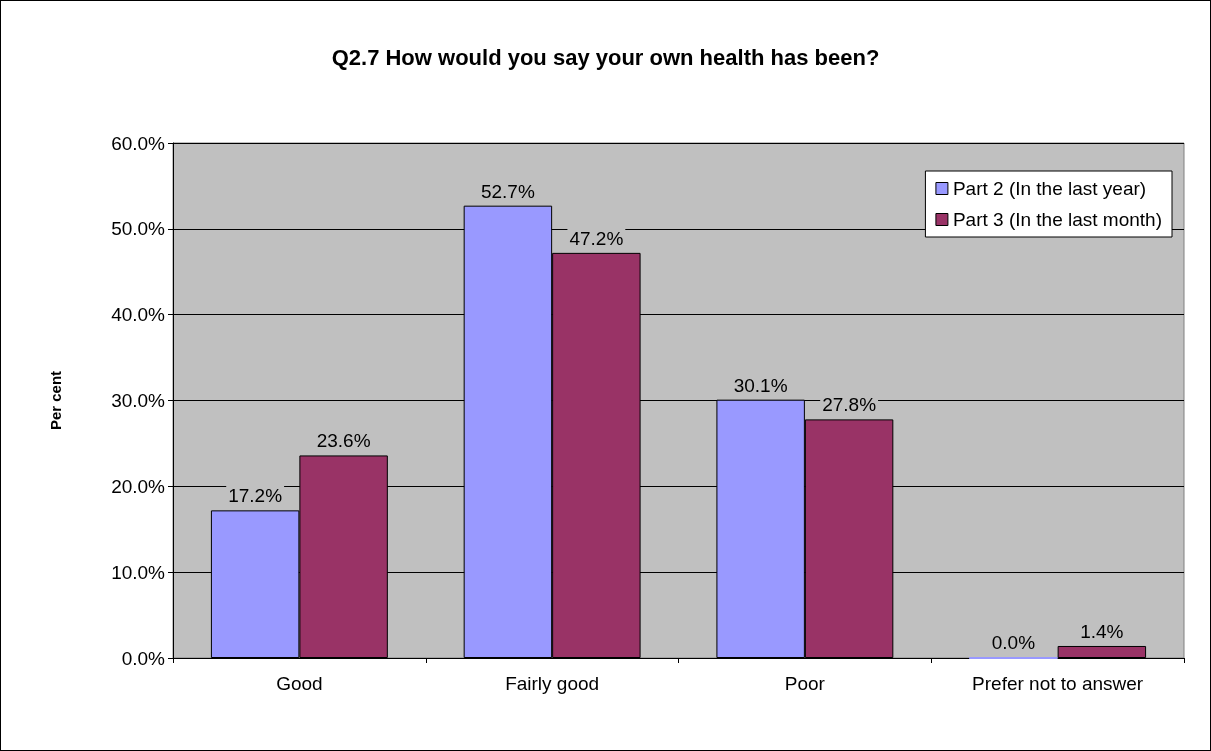  Describe the element at coordinates (138, 315) in the screenshot. I see `y-tick-label: 40.0%` at that location.